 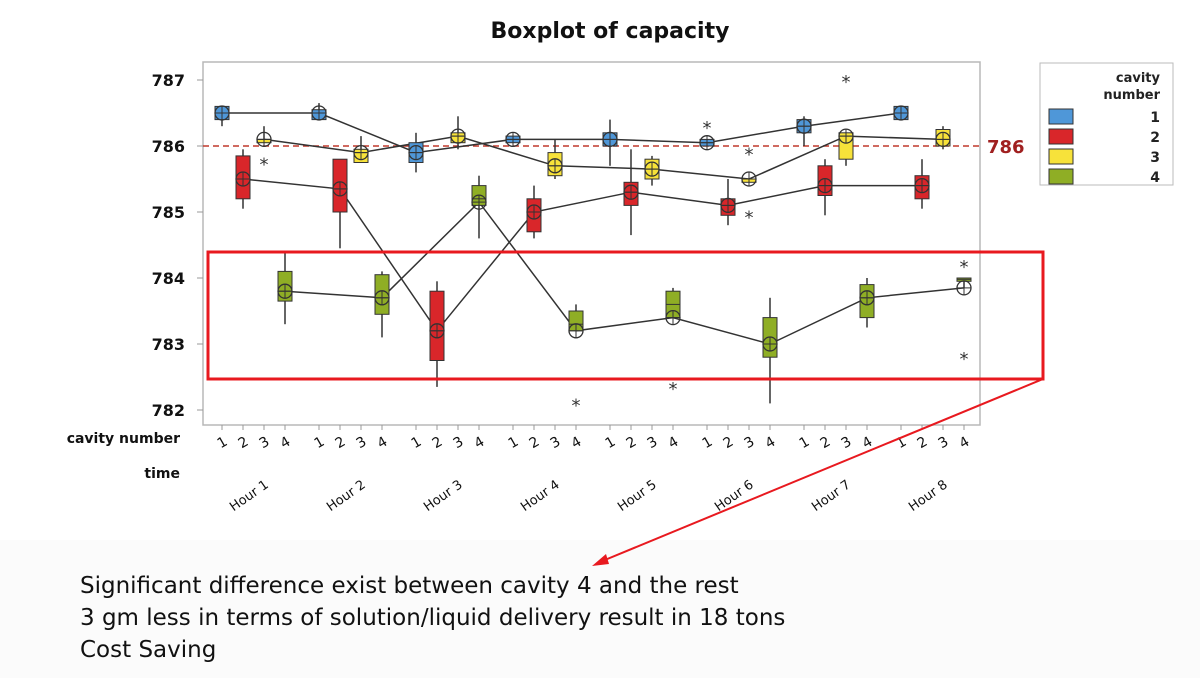 I want to click on reference-line-group: 786, so click(x=614, y=147).